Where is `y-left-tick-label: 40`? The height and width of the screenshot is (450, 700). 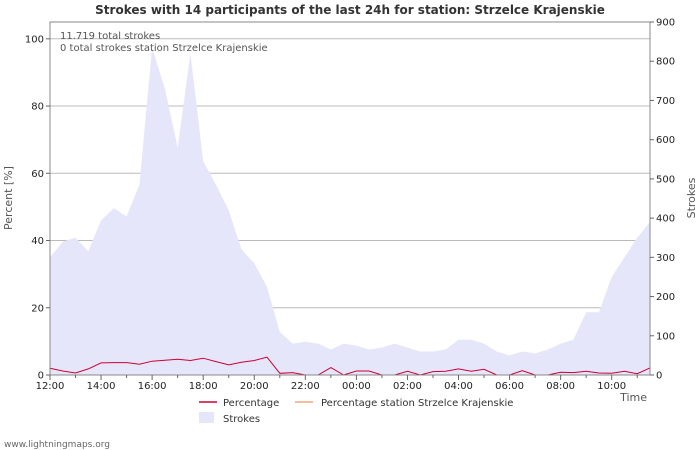 y-left-tick-label: 40 is located at coordinates (37, 241).